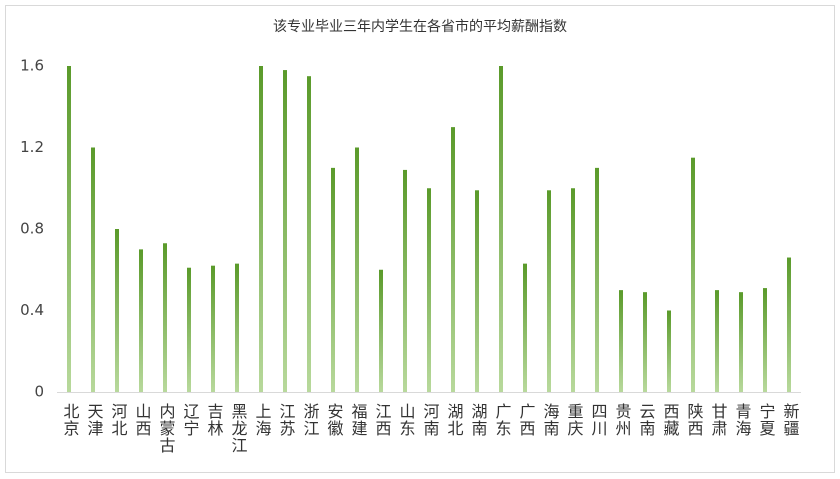 The height and width of the screenshot is (479, 840). Describe the element at coordinates (742, 420) in the screenshot. I see `x-tick-label: 青海` at that location.